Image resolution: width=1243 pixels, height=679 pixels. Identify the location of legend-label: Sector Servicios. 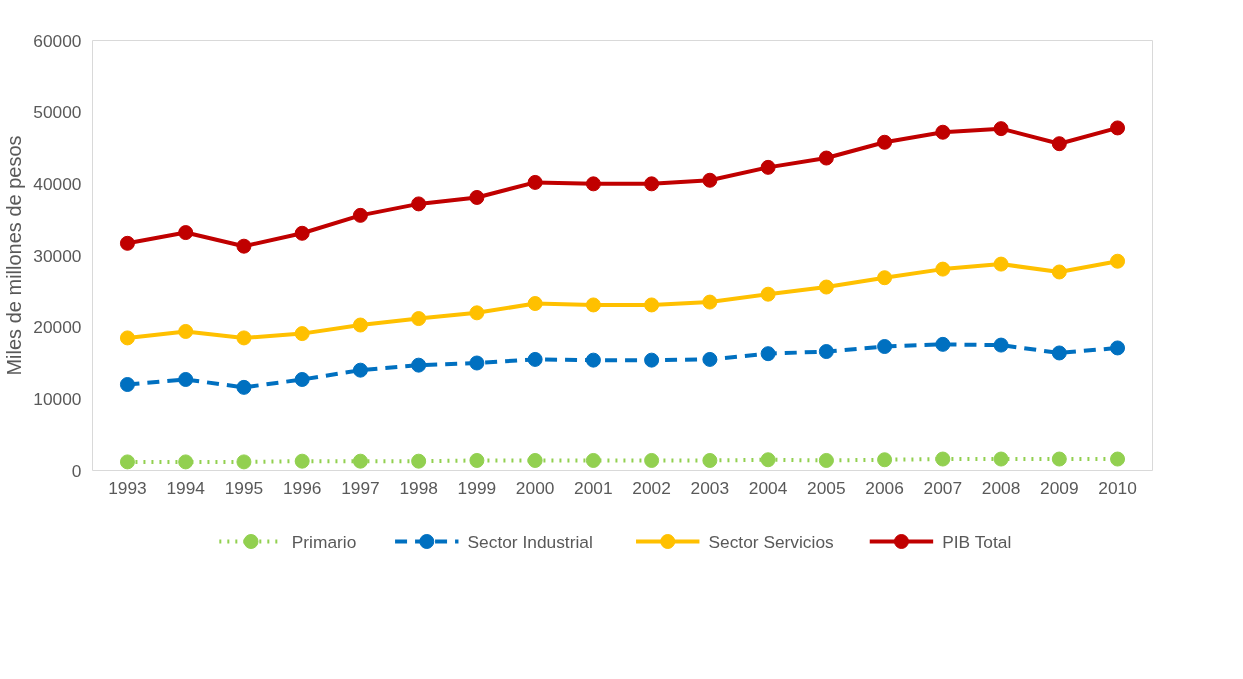
(771, 541).